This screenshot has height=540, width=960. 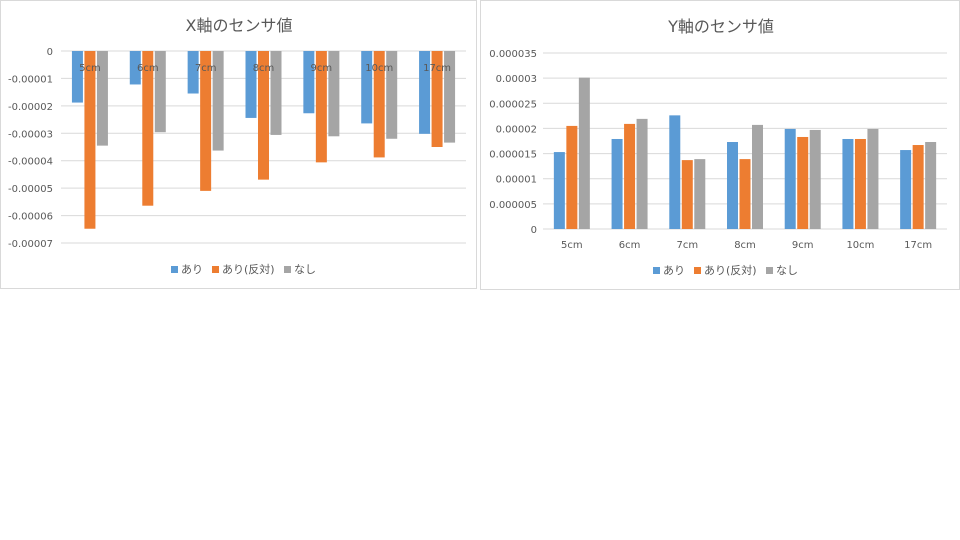 I want to click on chart-title: Y軸のセンサ値, so click(x=720, y=26).